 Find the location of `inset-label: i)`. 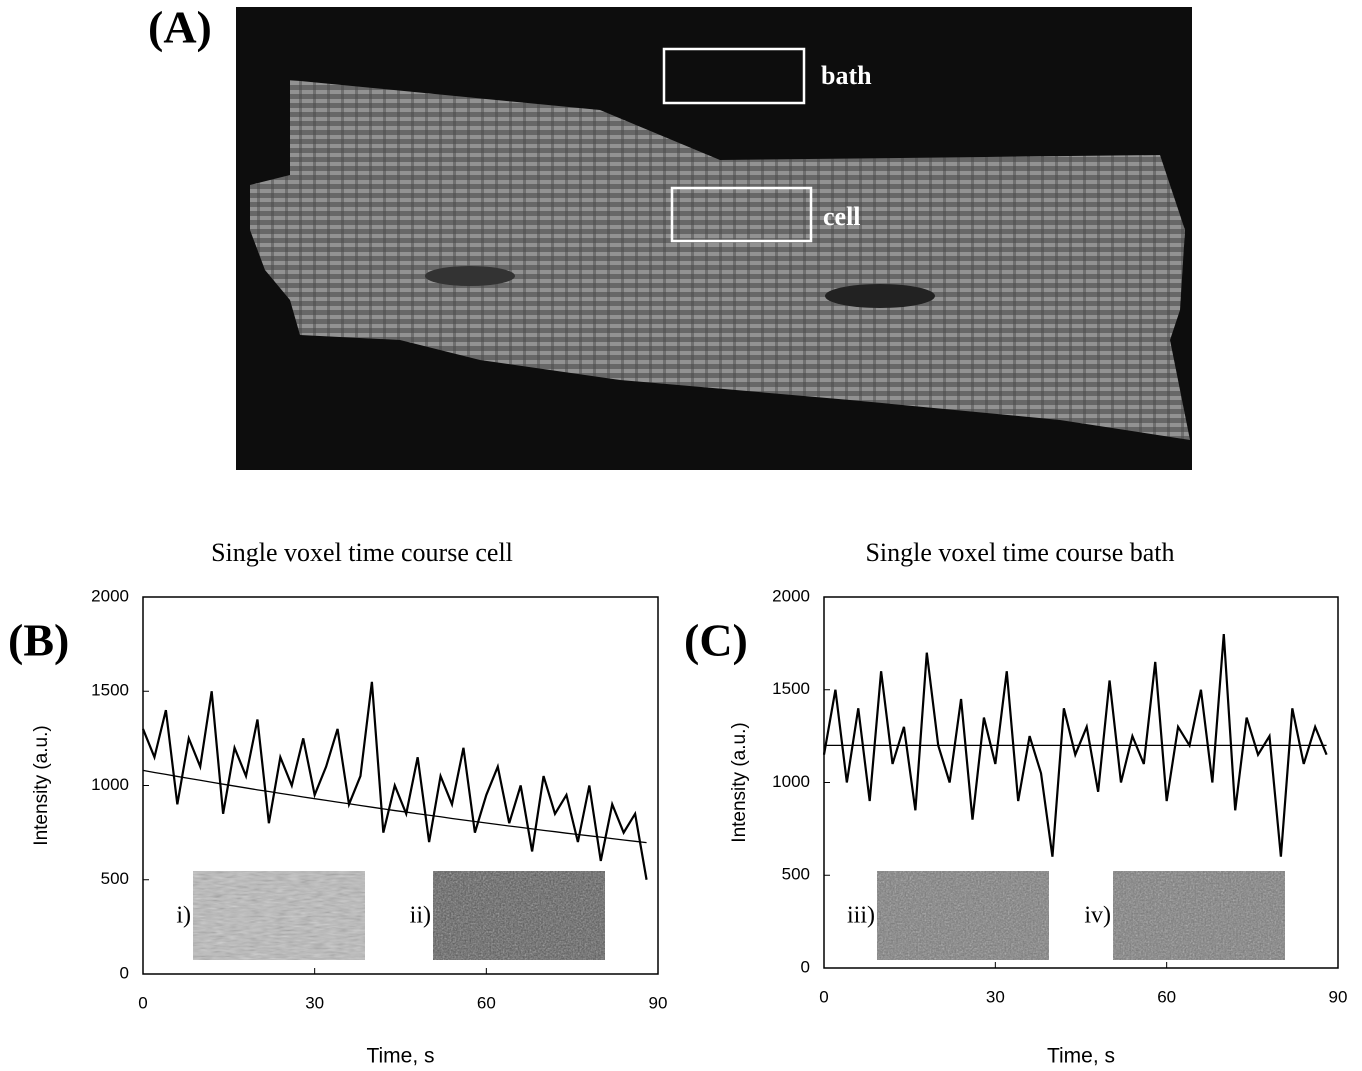

inset-label: i) is located at coordinates (183, 916).